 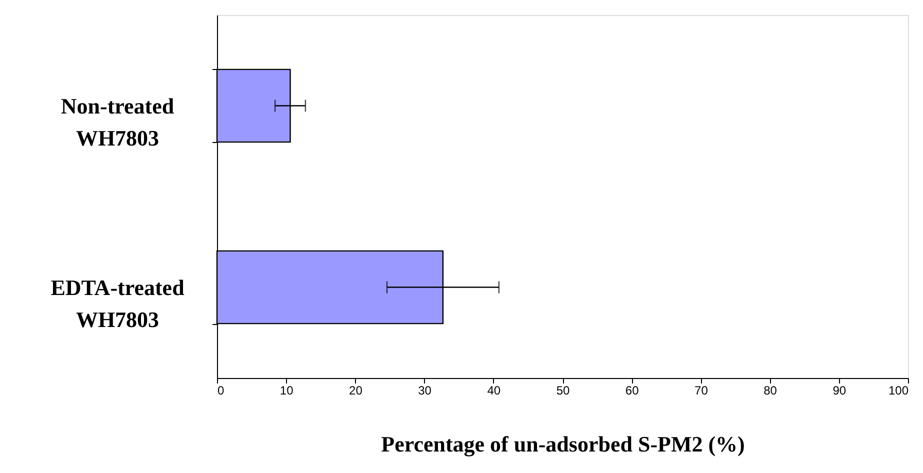 What do you see at coordinates (701, 391) in the screenshot?
I see `x-tick-label: 70` at bounding box center [701, 391].